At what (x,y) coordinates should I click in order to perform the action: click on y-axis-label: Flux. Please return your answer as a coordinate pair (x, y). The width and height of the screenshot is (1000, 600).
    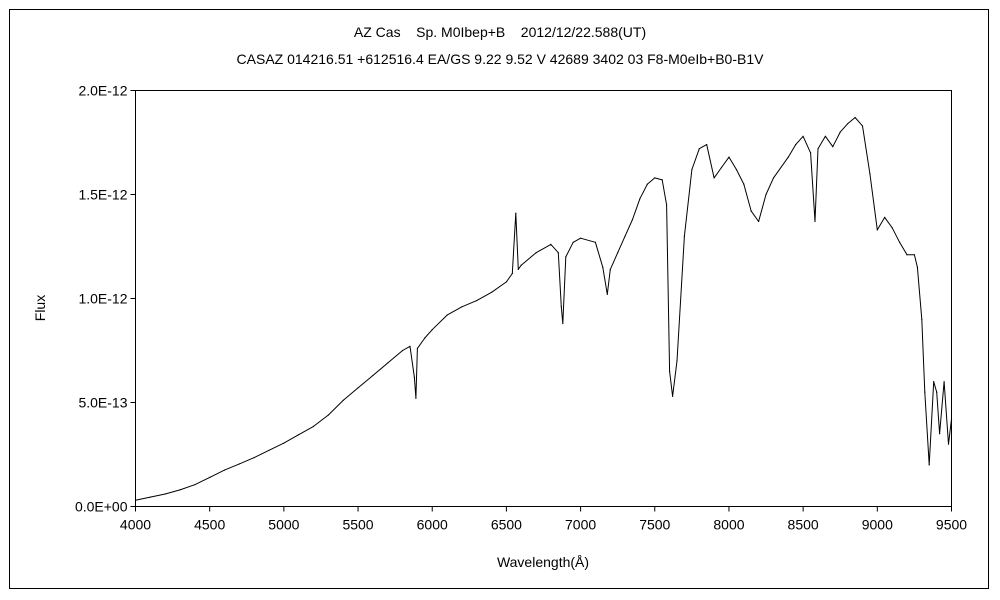
    Looking at the image, I should click on (40, 308).